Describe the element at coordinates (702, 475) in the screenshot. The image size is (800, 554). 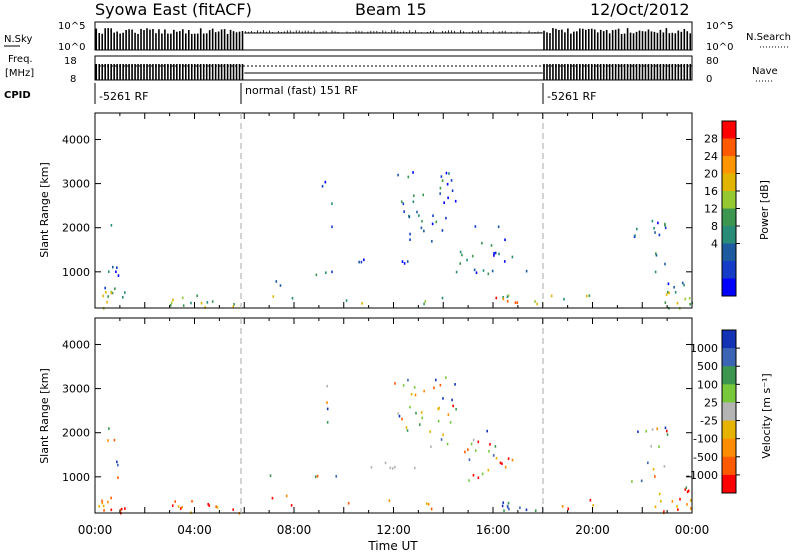
I see `colorbar-tick-label: -1000` at that location.